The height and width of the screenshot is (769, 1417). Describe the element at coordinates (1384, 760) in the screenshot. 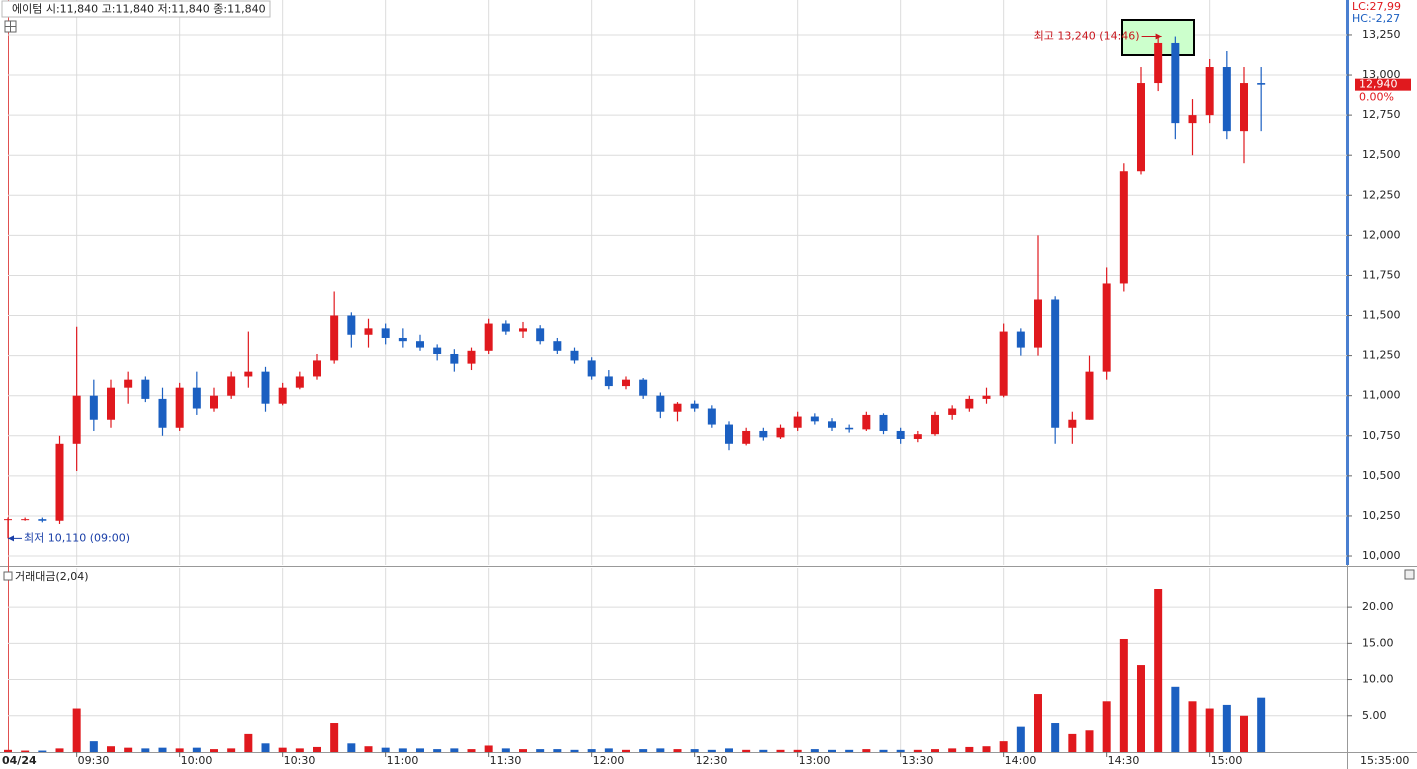

I see `current-time: 15:35:00` at that location.